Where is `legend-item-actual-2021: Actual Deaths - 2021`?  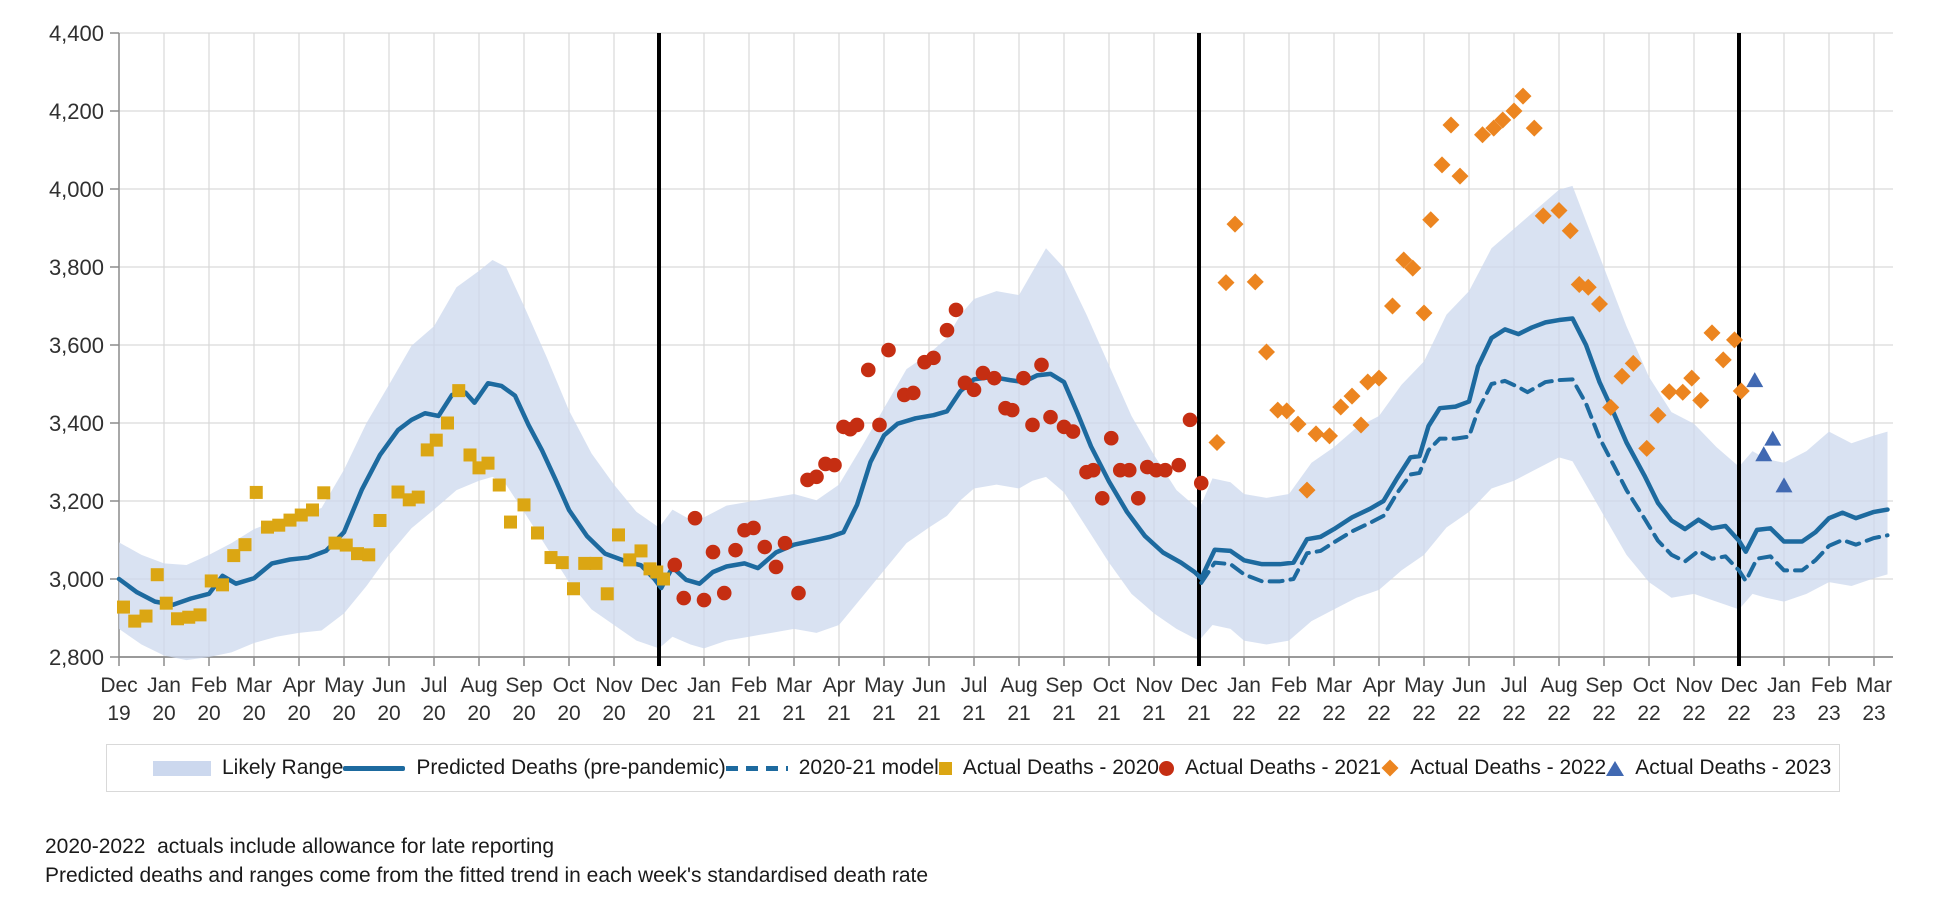 legend-item-actual-2021: Actual Deaths - 2021 is located at coordinates (1269, 768).